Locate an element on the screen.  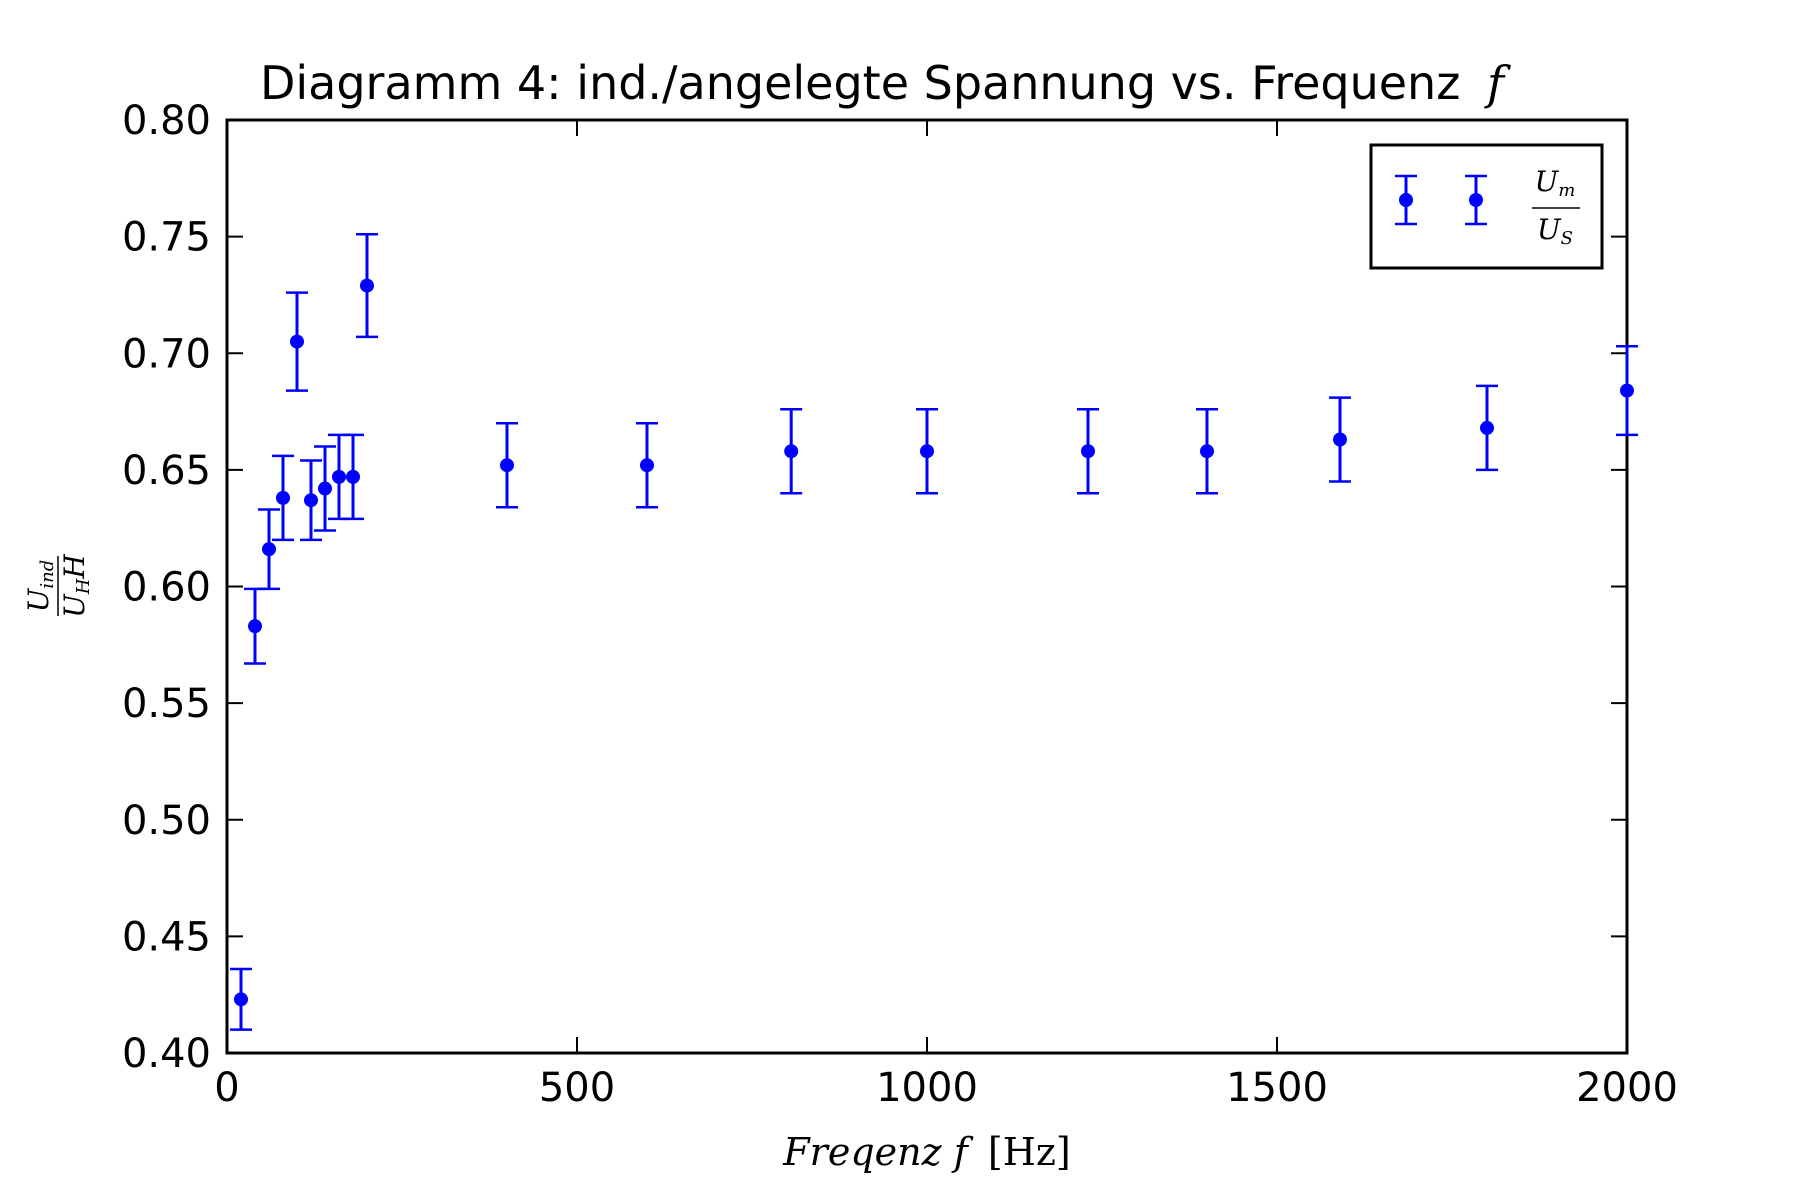
legend-label-numerator: Um is located at coordinates (1555, 183).